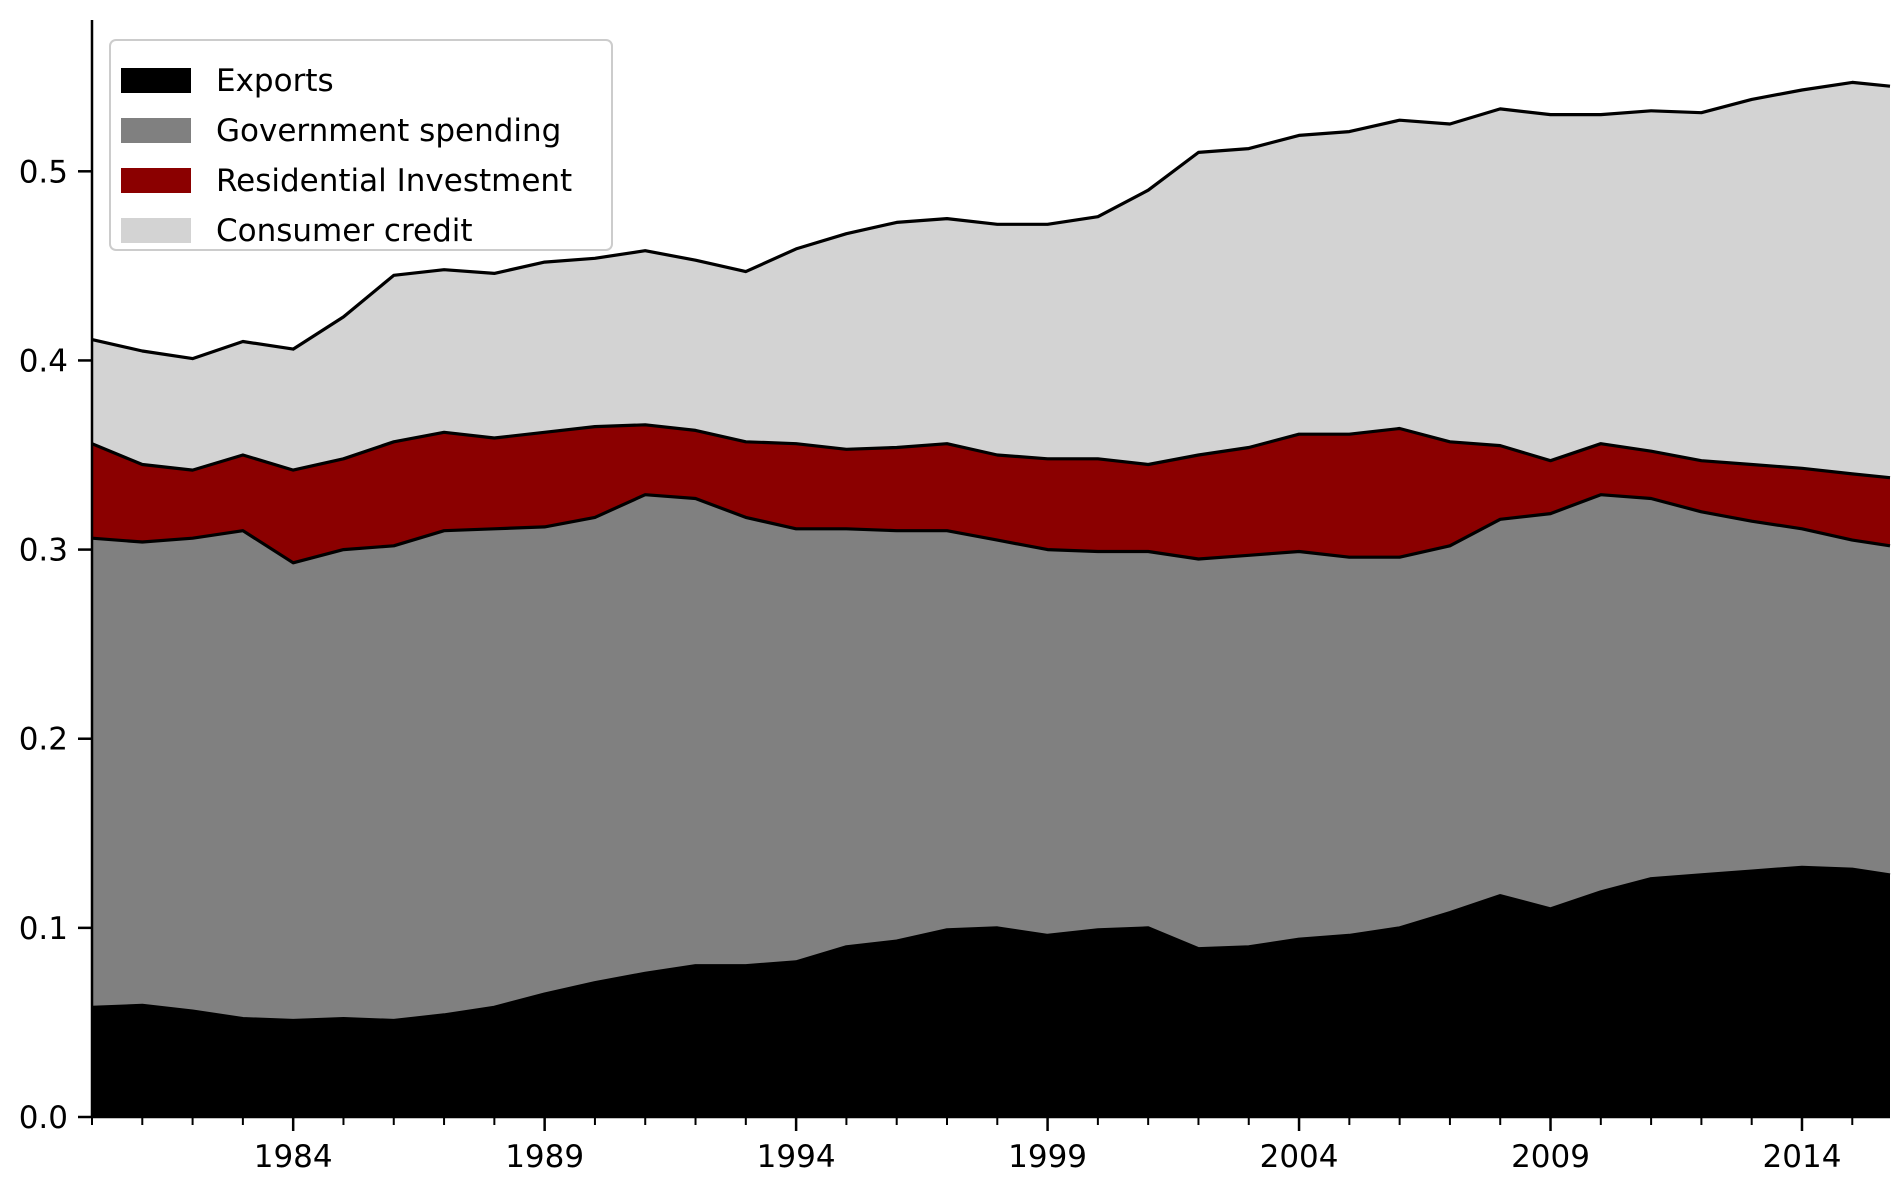 This screenshot has height=1188, width=1900. What do you see at coordinates (388, 131) in the screenshot?
I see `legend-label: Government spending` at bounding box center [388, 131].